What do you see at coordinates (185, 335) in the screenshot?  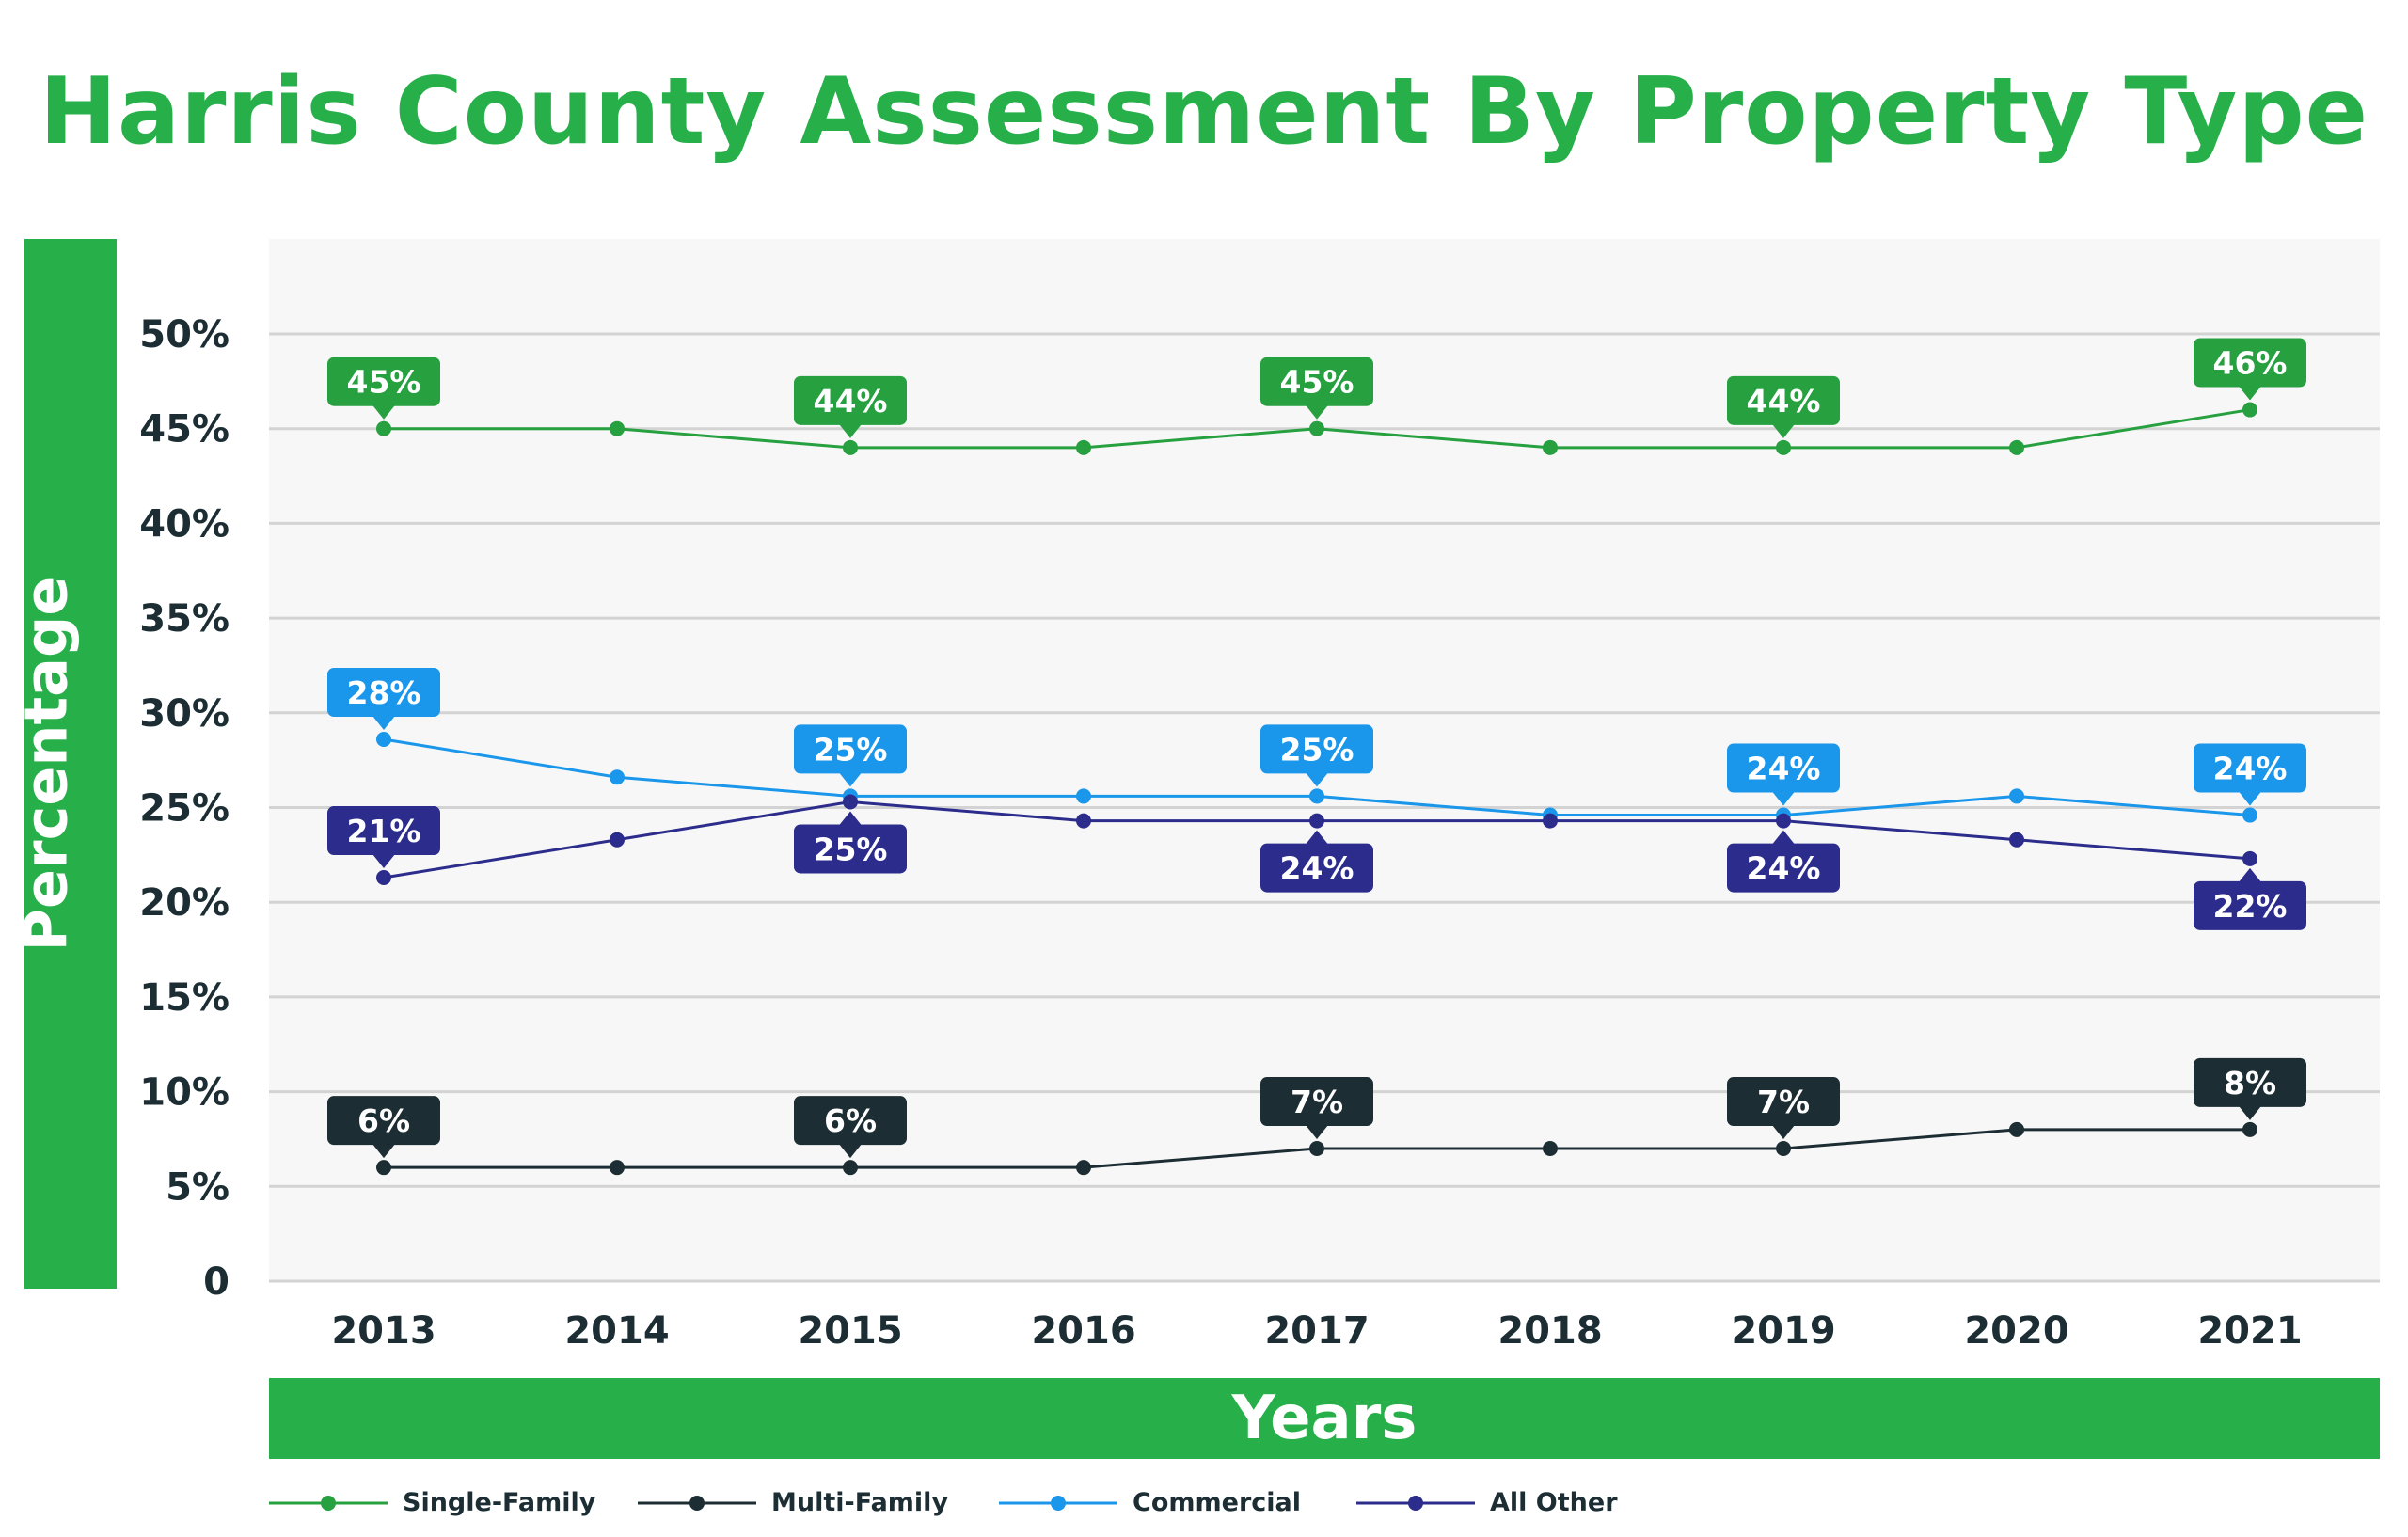 I see `y-tick-label: 50%` at bounding box center [185, 335].